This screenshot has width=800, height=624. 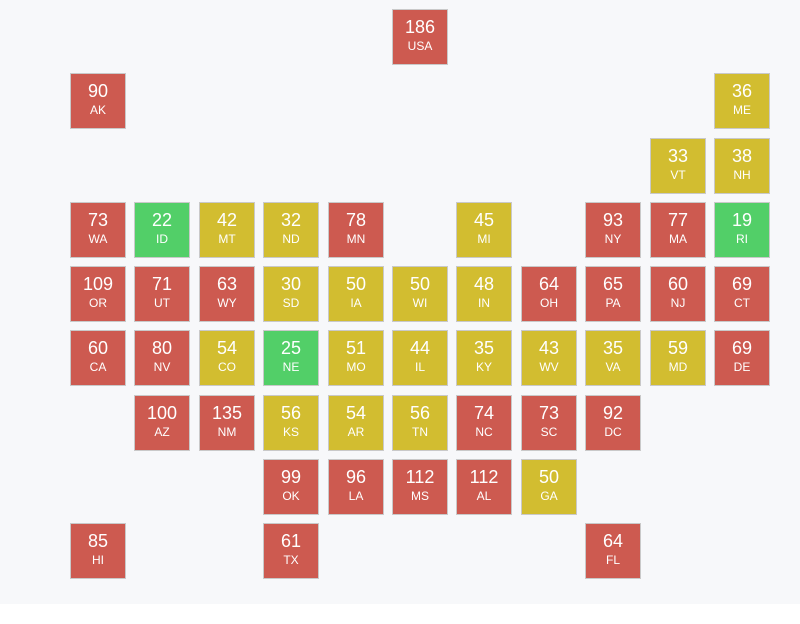 I want to click on tile-tx: 61 TX, so click(x=291, y=551).